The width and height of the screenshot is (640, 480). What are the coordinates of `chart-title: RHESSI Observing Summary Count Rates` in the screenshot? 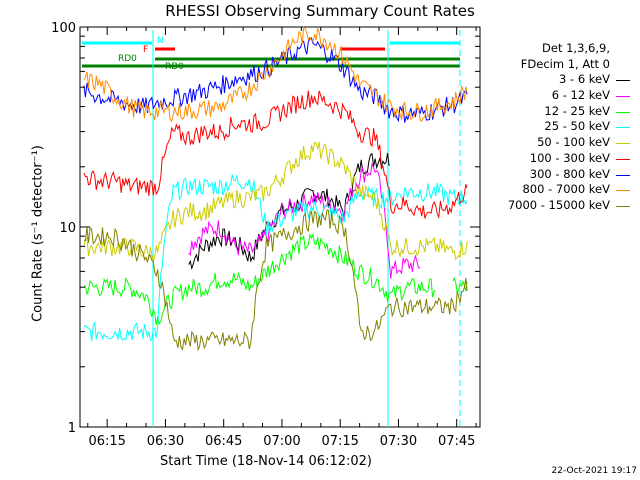 It's located at (320, 11).